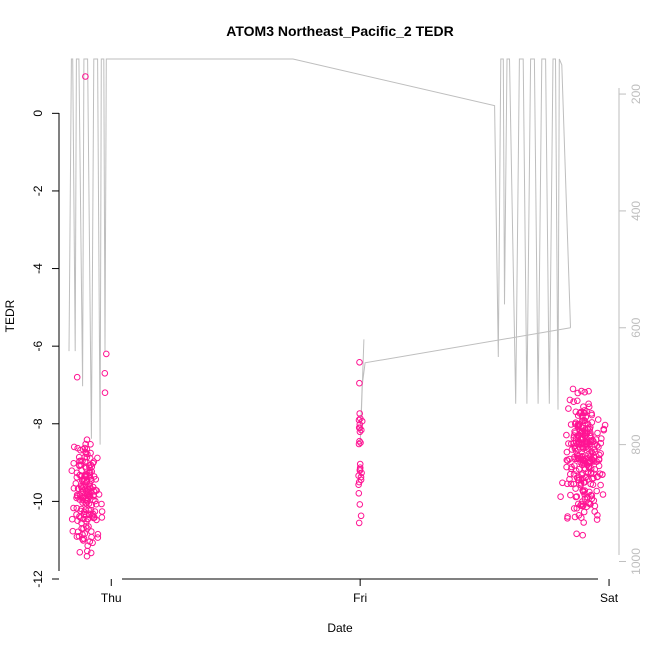  What do you see at coordinates (10, 315) in the screenshot?
I see `y-axis-label: TEDR` at bounding box center [10, 315].